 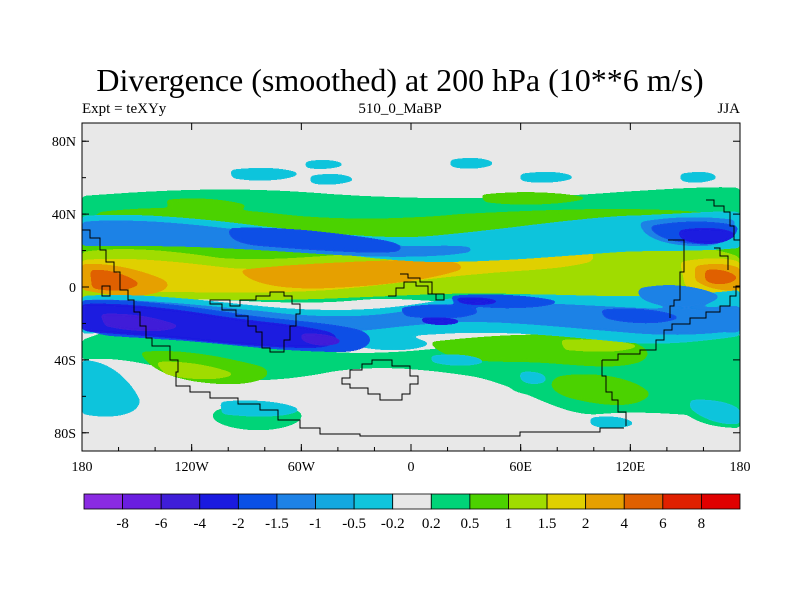 What do you see at coordinates (671, 323) in the screenshot?
I see `coastline-australia` at bounding box center [671, 323].